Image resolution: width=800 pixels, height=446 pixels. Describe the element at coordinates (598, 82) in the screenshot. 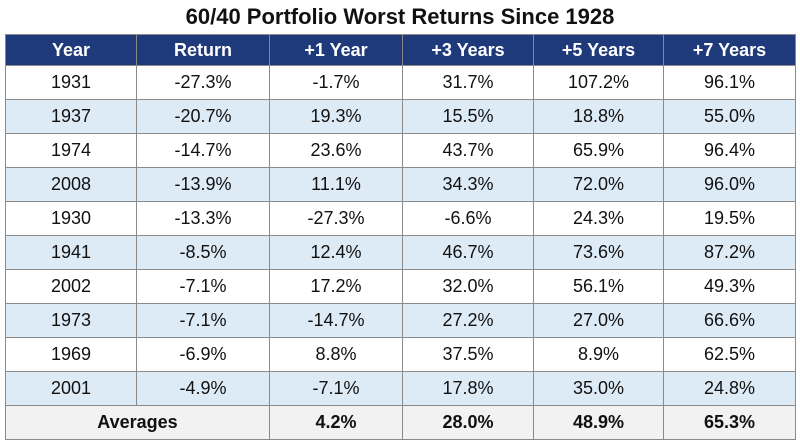

I see `cell-plus-5-years: 107.2%` at that location.